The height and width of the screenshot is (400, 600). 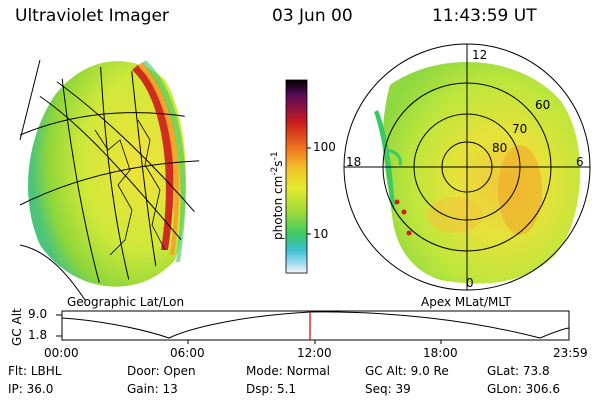 I want to click on info-value: 13, so click(x=170, y=389).